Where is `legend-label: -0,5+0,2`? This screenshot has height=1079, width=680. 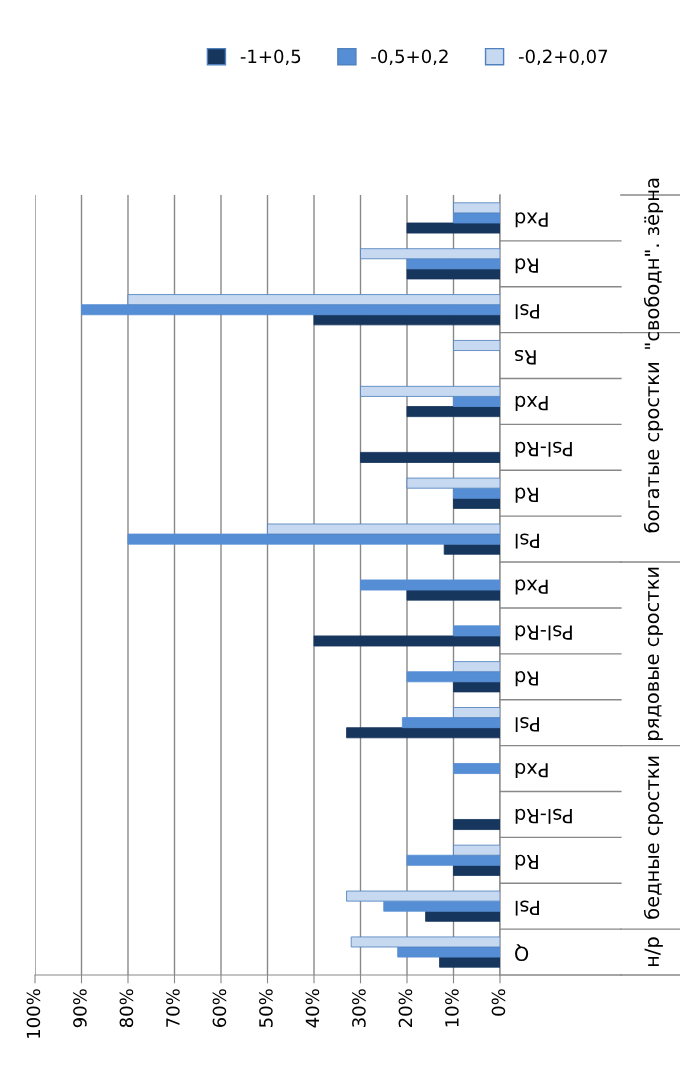
legend-label: -0,5+0,2 is located at coordinates (409, 57).